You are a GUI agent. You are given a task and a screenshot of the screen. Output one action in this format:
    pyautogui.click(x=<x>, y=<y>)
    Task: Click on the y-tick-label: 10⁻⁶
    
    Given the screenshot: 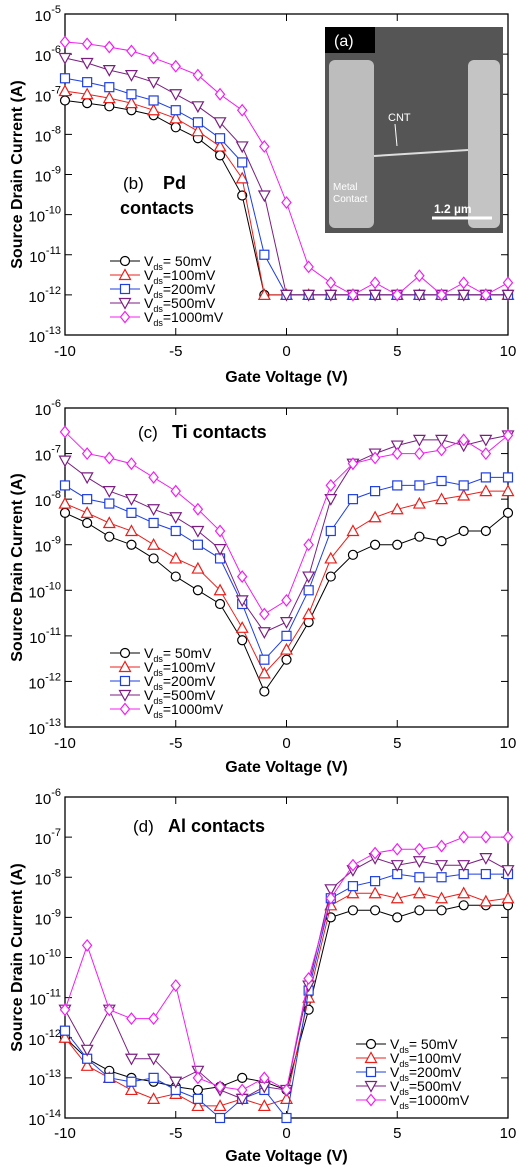 What is the action you would take?
    pyautogui.click(x=48, y=408)
    